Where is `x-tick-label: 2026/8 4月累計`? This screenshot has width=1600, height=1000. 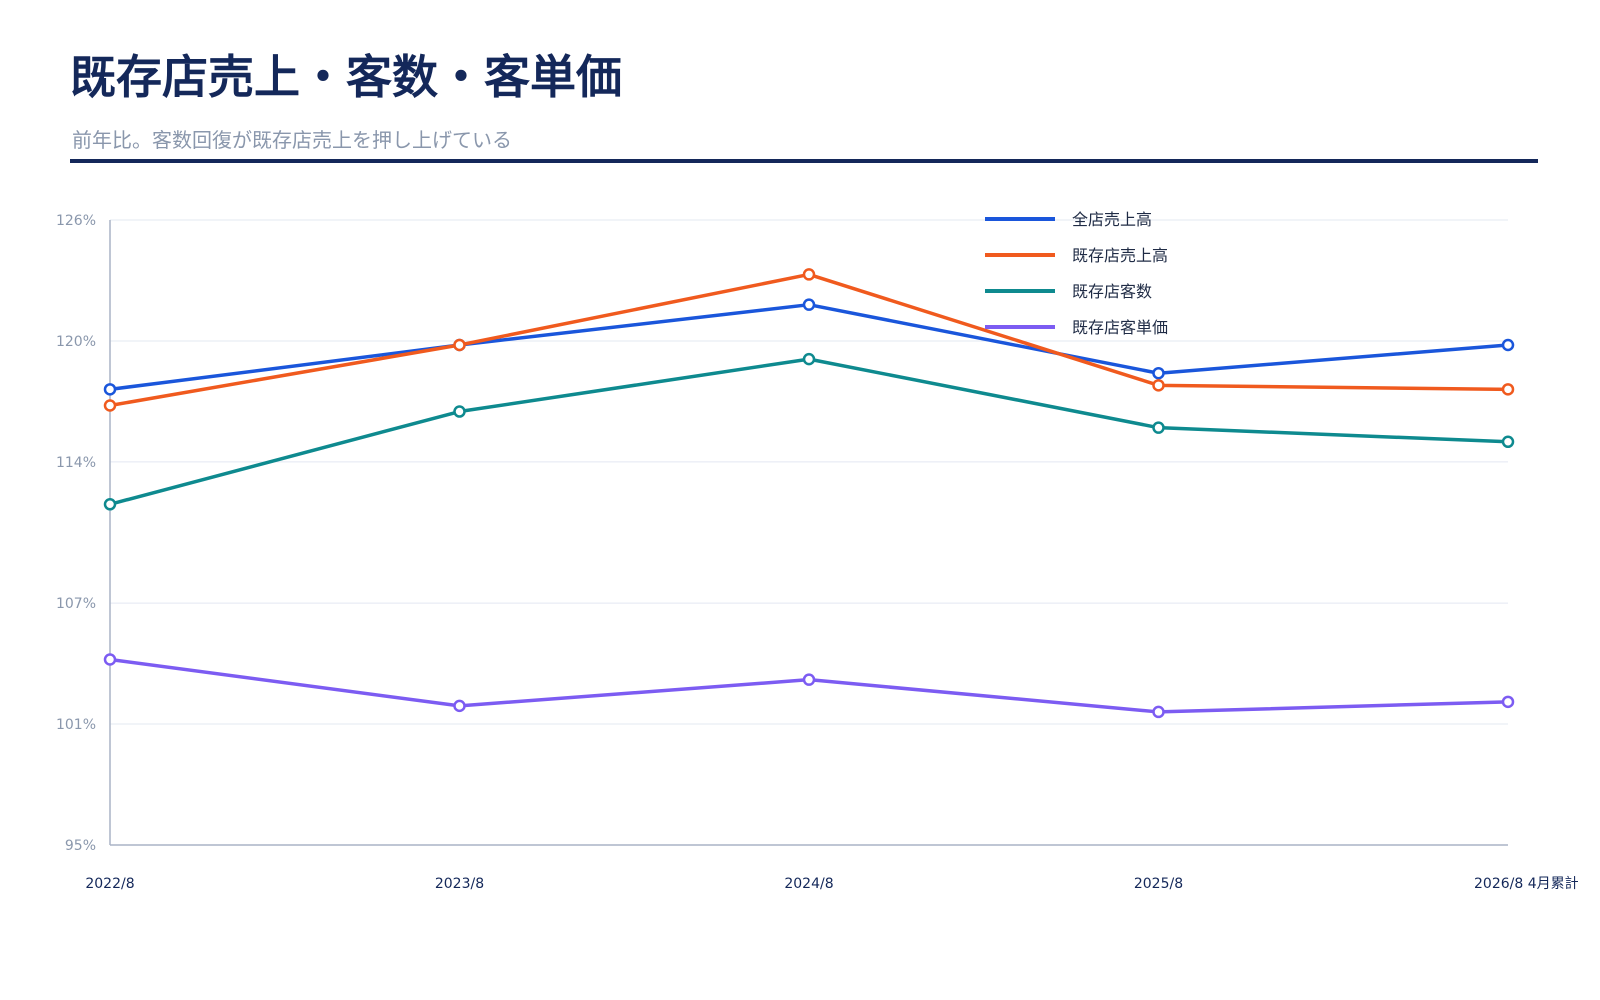 x-tick-label: 2026/8 4月累計 is located at coordinates (1526, 884).